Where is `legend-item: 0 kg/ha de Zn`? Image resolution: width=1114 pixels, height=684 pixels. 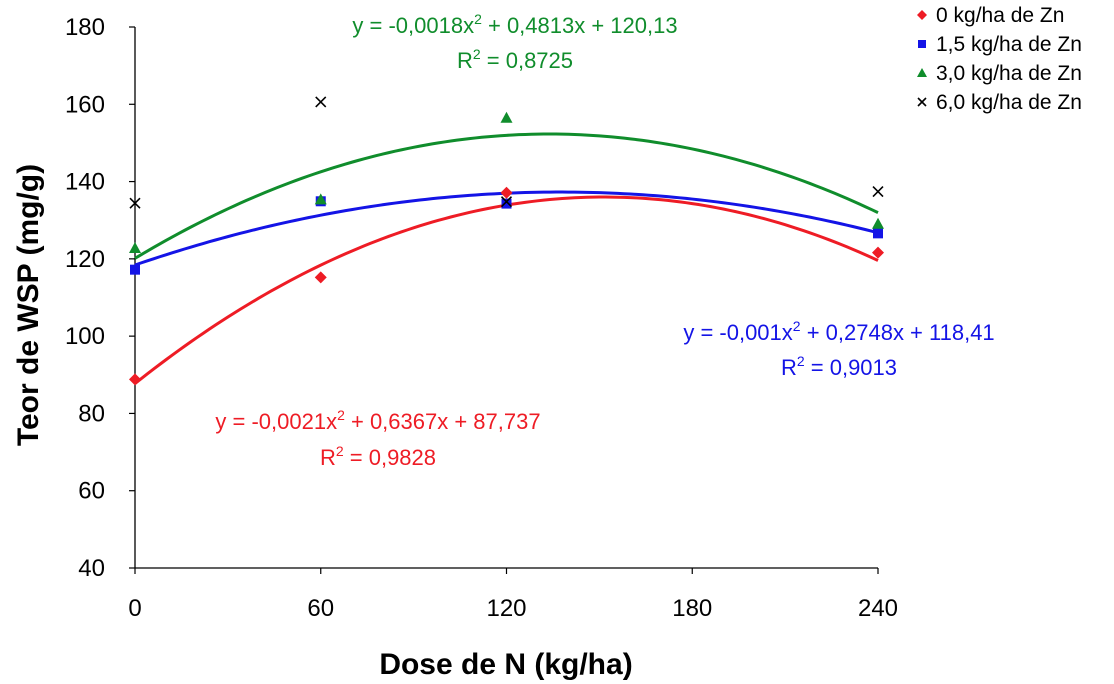 legend-item: 0 kg/ha de Zn is located at coordinates (990, 15).